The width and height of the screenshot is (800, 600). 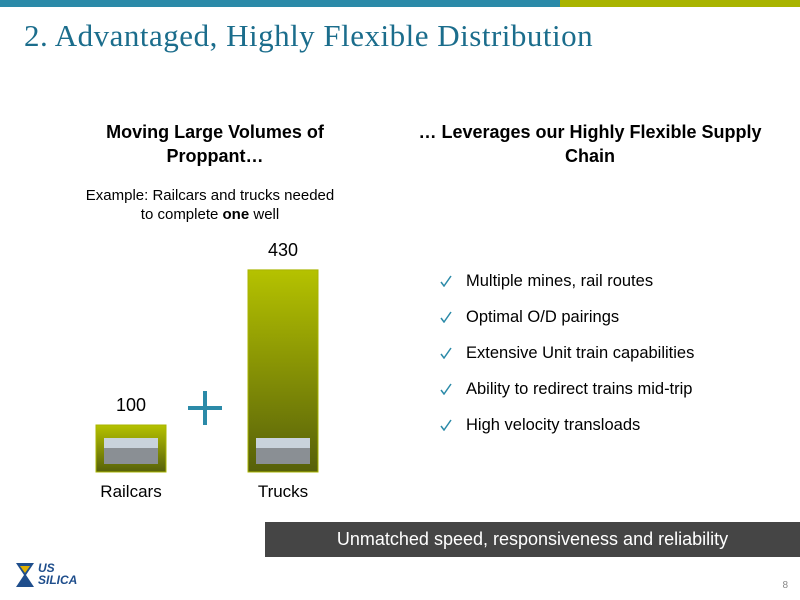 I want to click on subheading-bold: one, so click(x=236, y=214).